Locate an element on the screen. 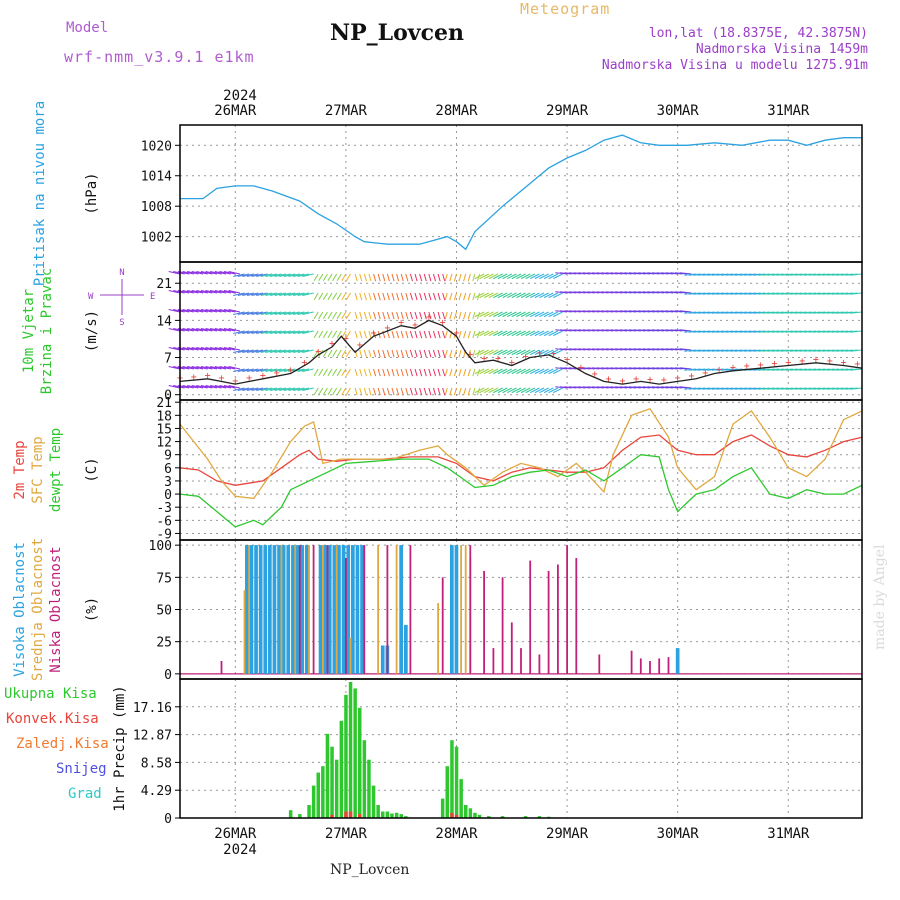 This screenshot has width=900, height=900. model-label: Model is located at coordinates (87, 28).